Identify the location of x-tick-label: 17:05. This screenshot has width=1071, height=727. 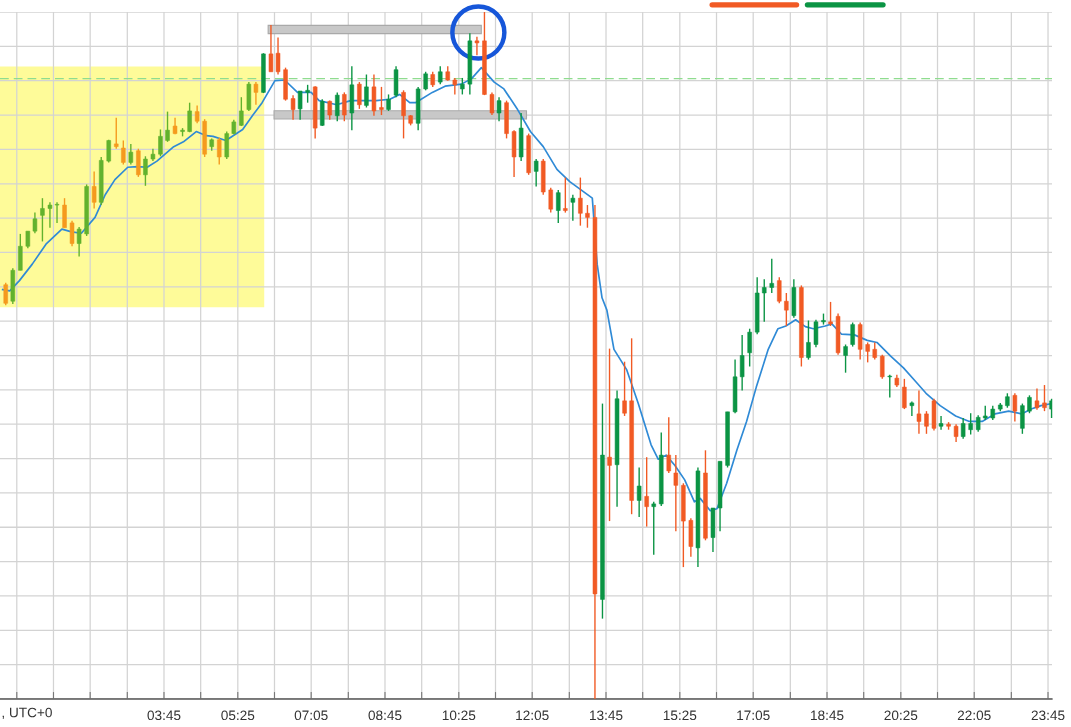
(753, 715).